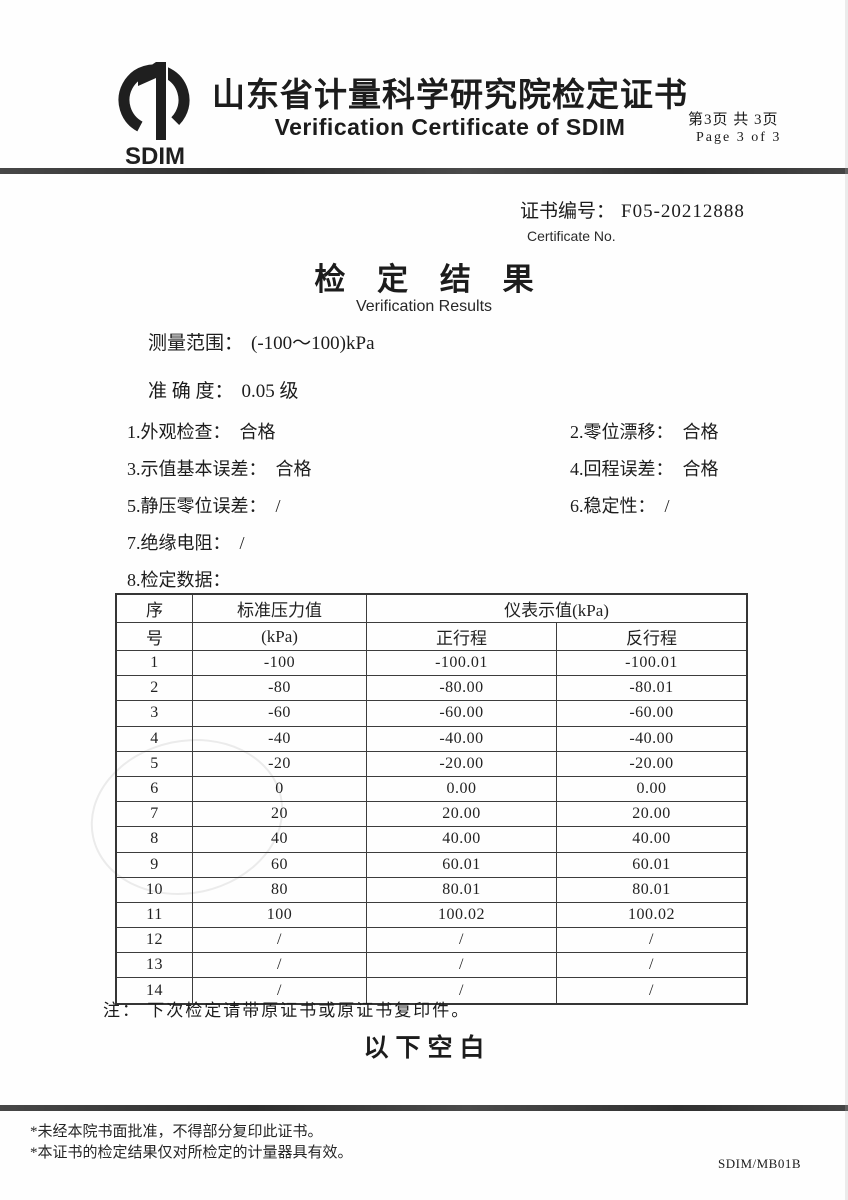  I want to click on table-row: 2 -80 -80.00 -80.01, so click(431, 688).